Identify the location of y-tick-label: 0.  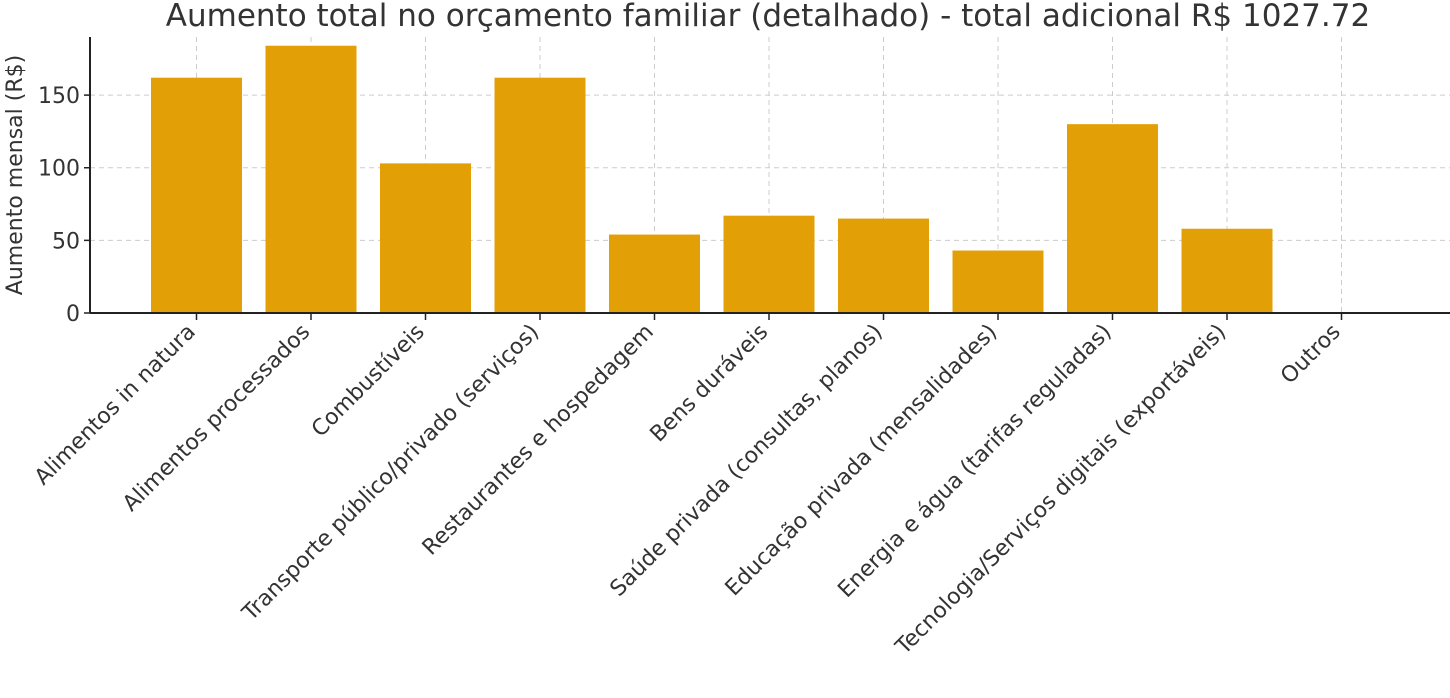
(73, 314).